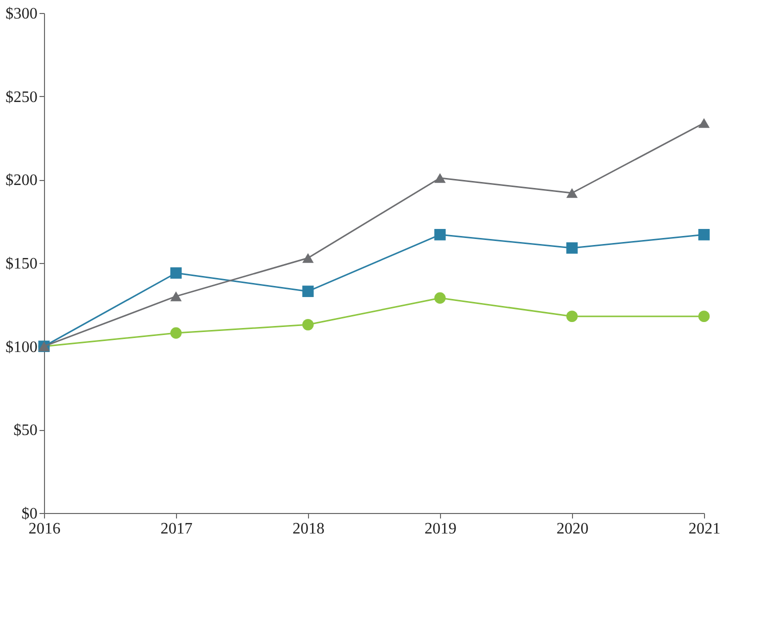 The image size is (774, 624). What do you see at coordinates (22, 14) in the screenshot?
I see `y-tick-label: $300` at bounding box center [22, 14].